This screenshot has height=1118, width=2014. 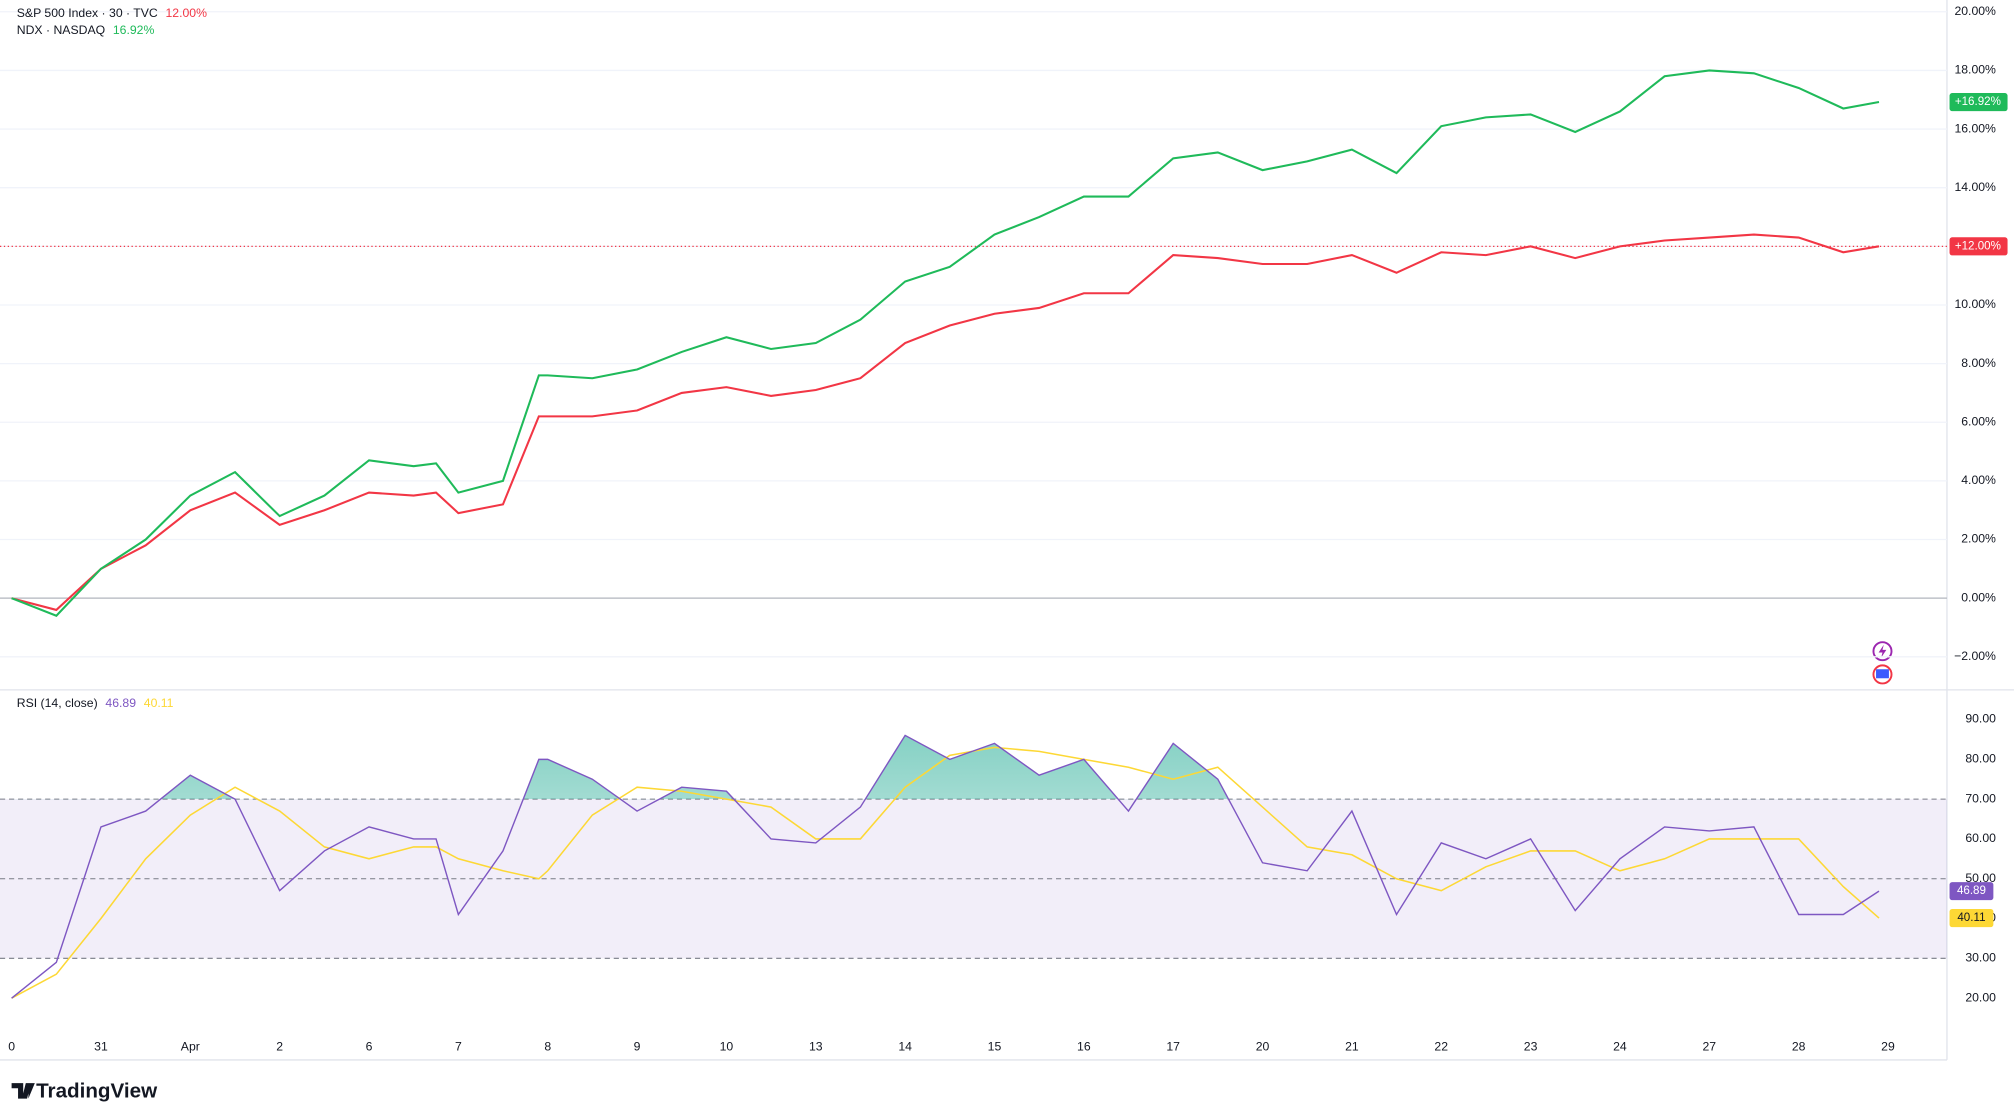 I want to click on y-tick-label: 4.00%, so click(x=1978, y=480).